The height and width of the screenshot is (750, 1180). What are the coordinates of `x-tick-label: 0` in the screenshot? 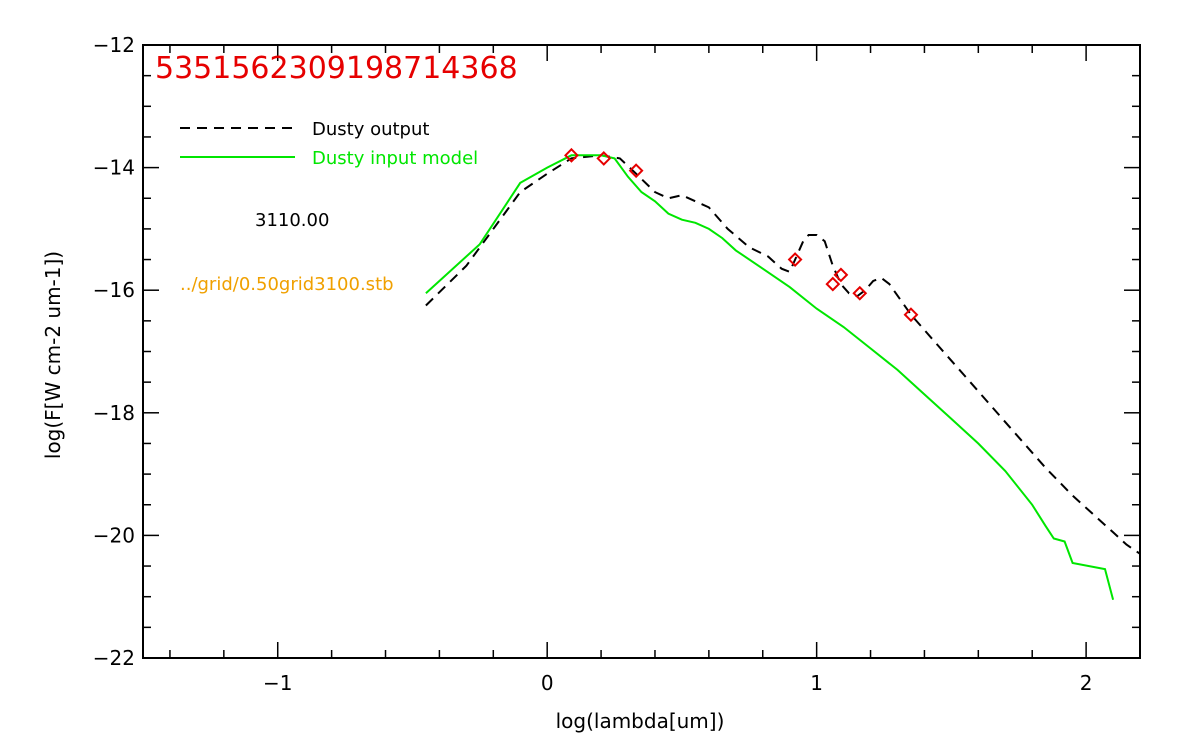 It's located at (547, 683).